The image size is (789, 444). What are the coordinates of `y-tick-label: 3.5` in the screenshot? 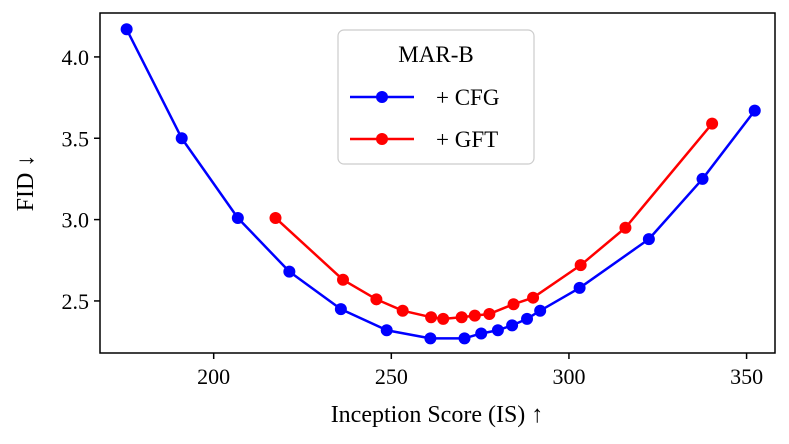 It's located at (76, 138).